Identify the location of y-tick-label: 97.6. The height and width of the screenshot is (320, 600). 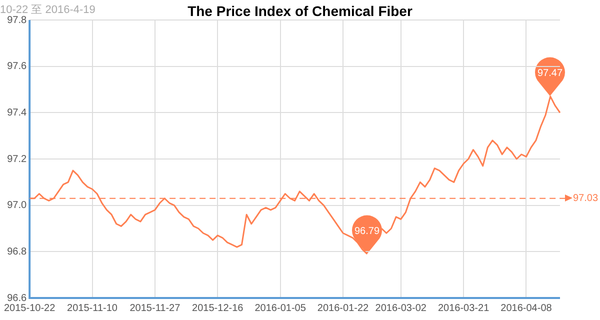
(17, 66).